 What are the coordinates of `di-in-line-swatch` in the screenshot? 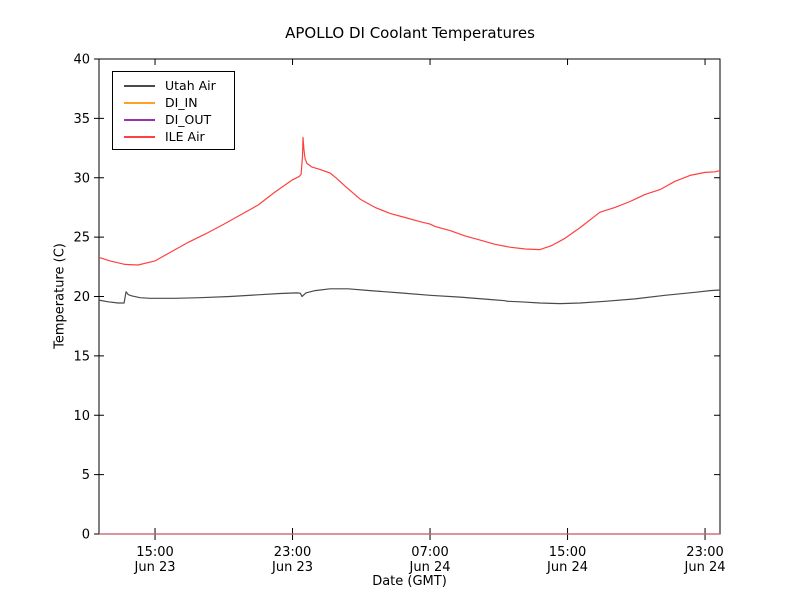 It's located at (139, 102).